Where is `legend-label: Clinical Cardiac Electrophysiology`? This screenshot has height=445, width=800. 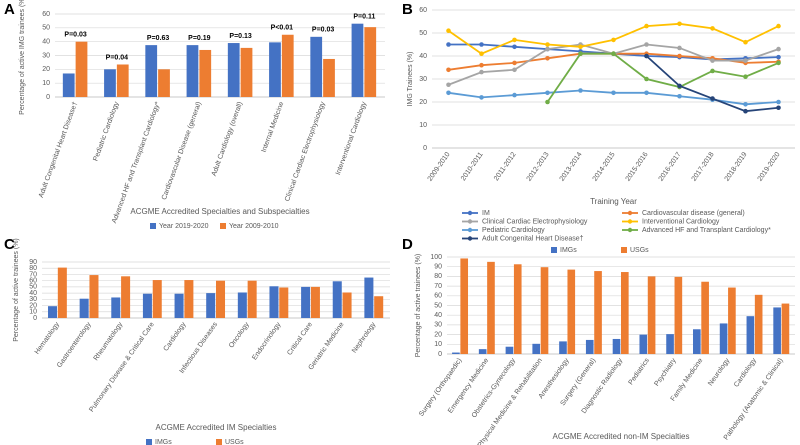
legend-label: Clinical Cardiac Electrophysiology is located at coordinates (535, 221).